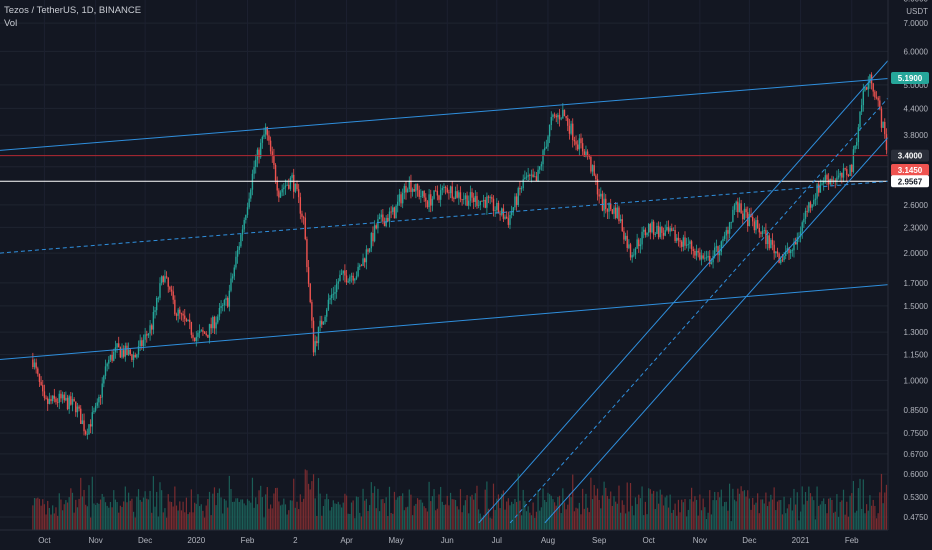 The width and height of the screenshot is (932, 550). Describe the element at coordinates (910, 78) in the screenshot. I see `price-tag-label: 5.1900` at that location.